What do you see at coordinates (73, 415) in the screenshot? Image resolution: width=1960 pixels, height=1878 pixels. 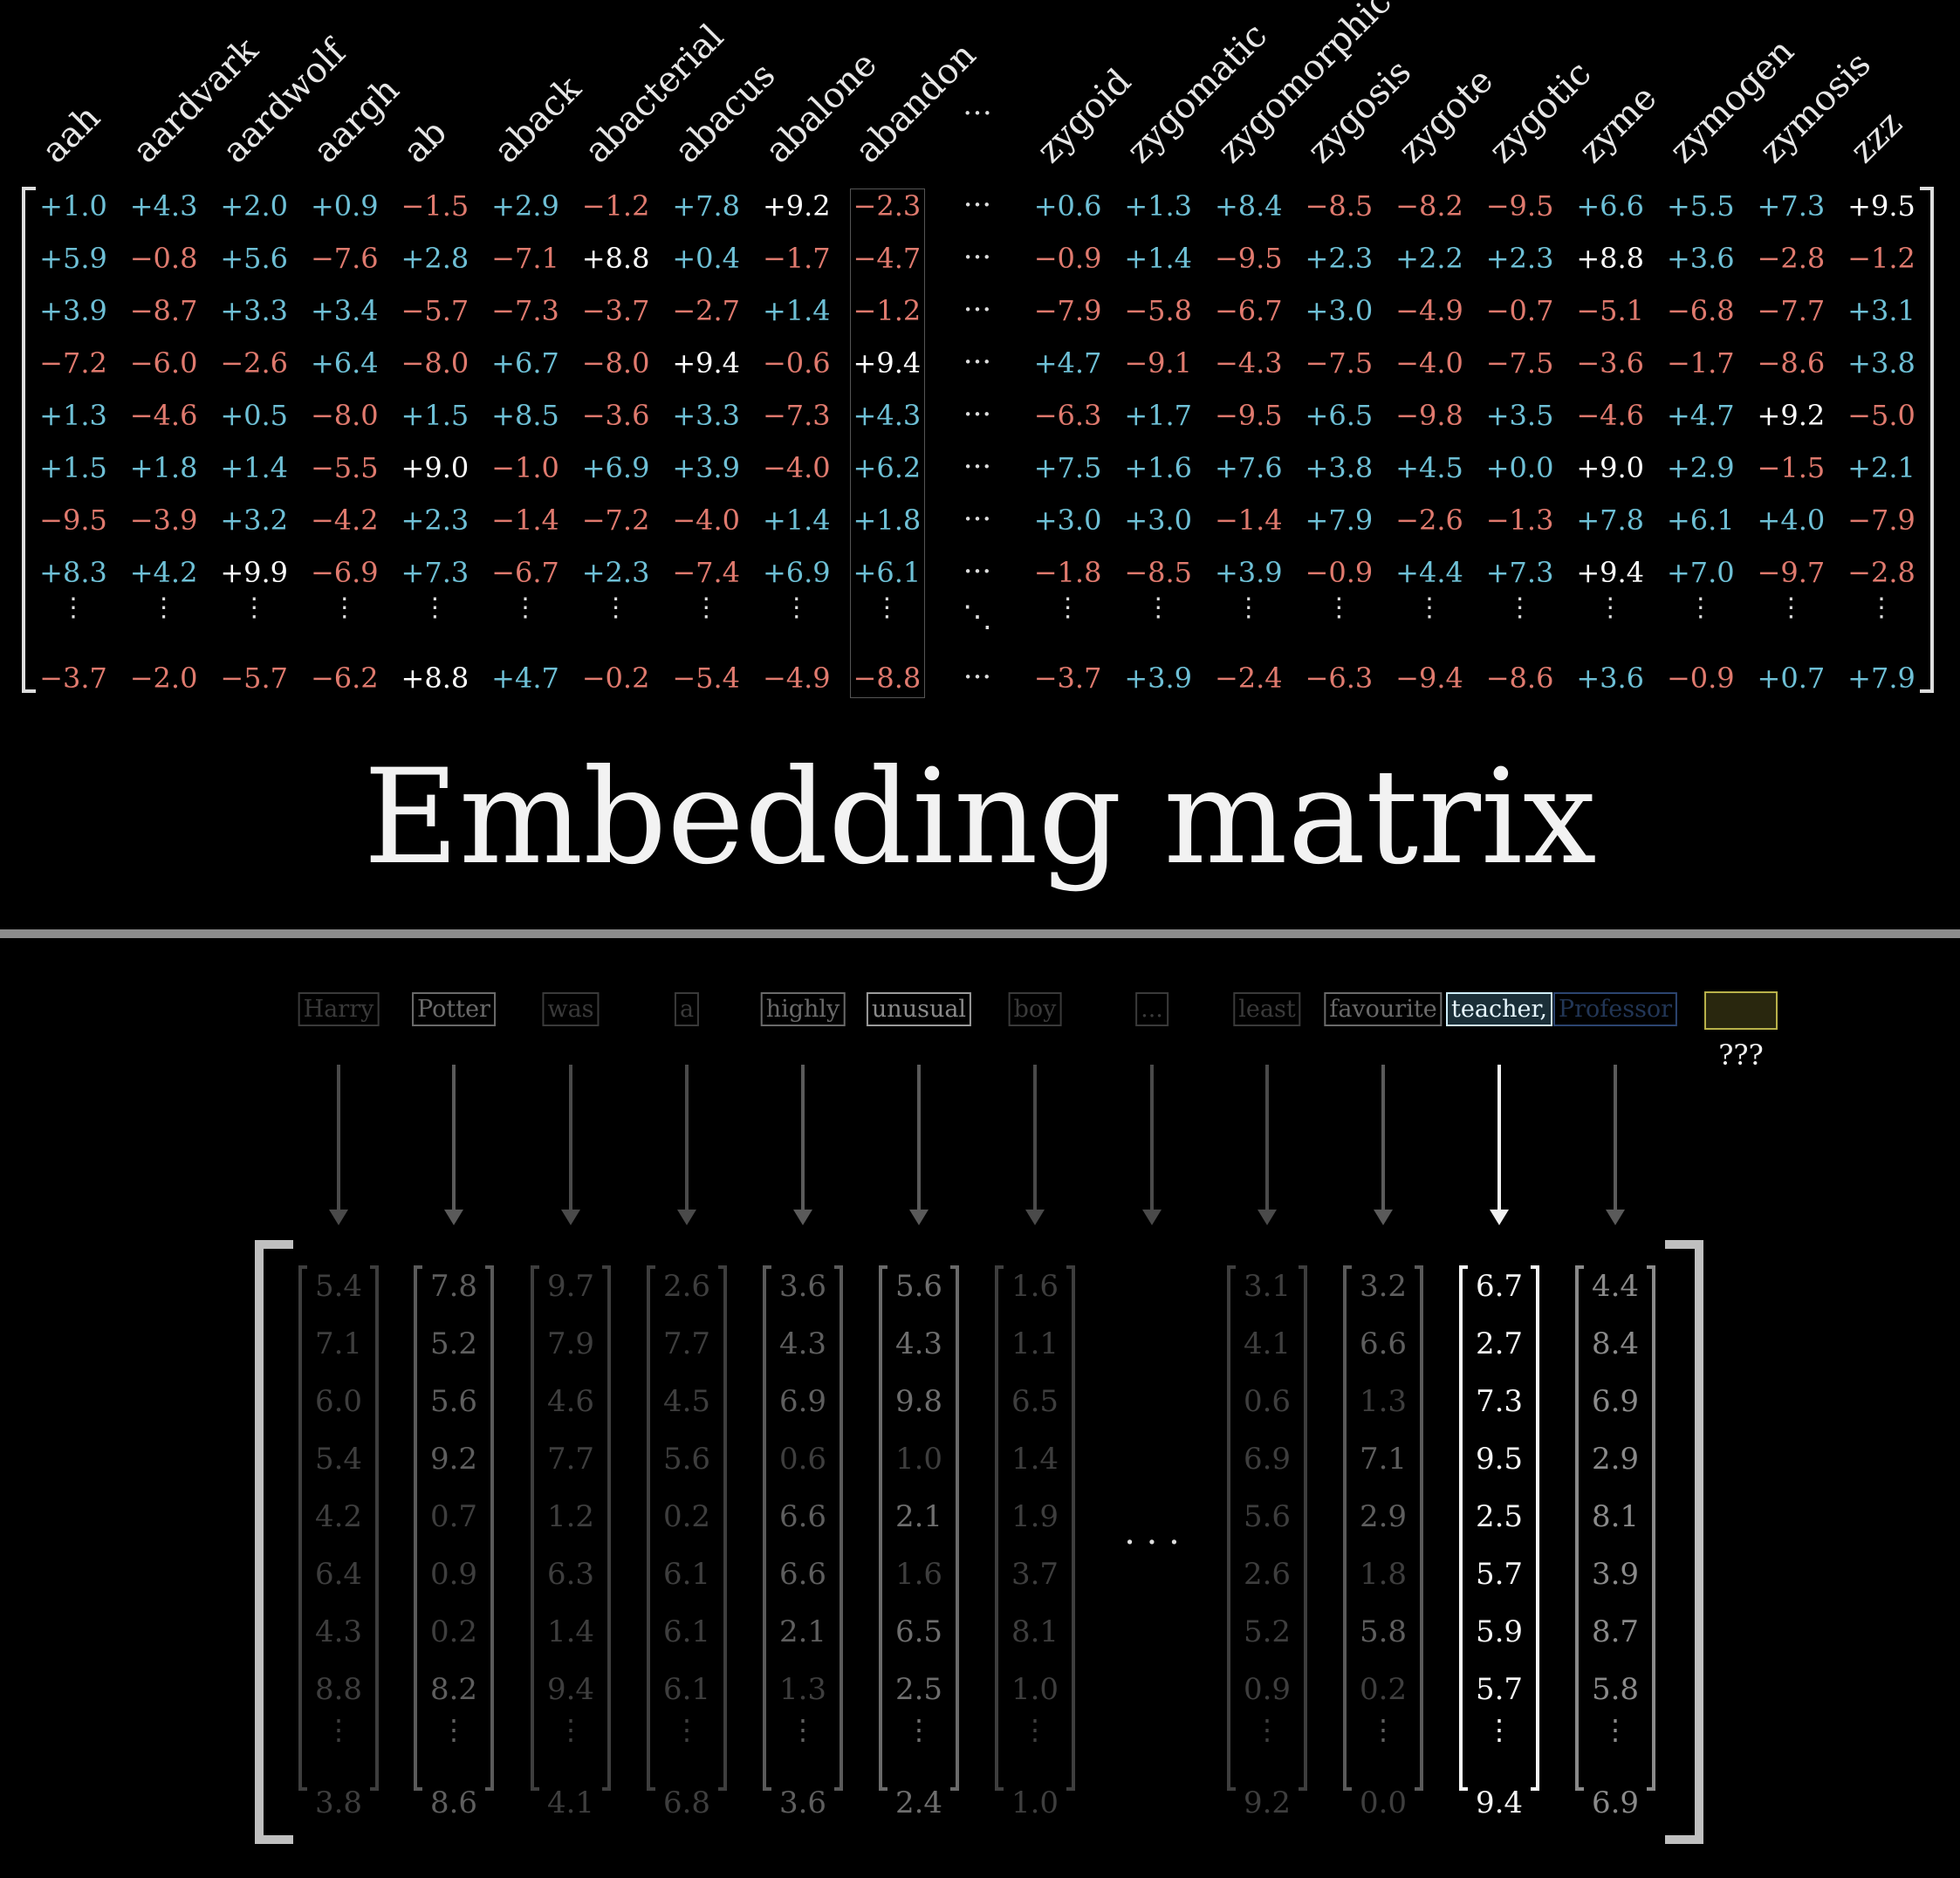 I see `matrix-value: +1.3` at bounding box center [73, 415].